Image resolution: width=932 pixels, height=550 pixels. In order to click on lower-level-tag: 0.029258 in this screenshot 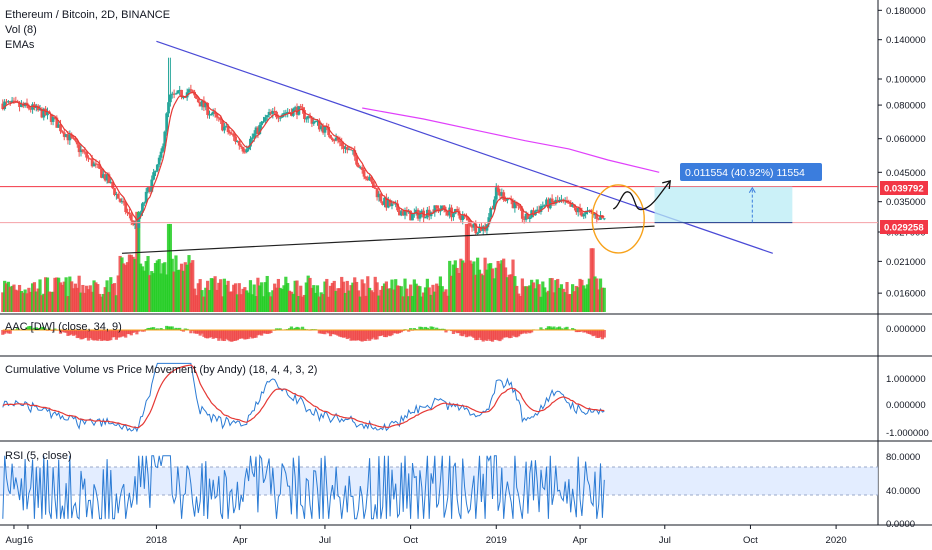, I will do `click(904, 228)`.